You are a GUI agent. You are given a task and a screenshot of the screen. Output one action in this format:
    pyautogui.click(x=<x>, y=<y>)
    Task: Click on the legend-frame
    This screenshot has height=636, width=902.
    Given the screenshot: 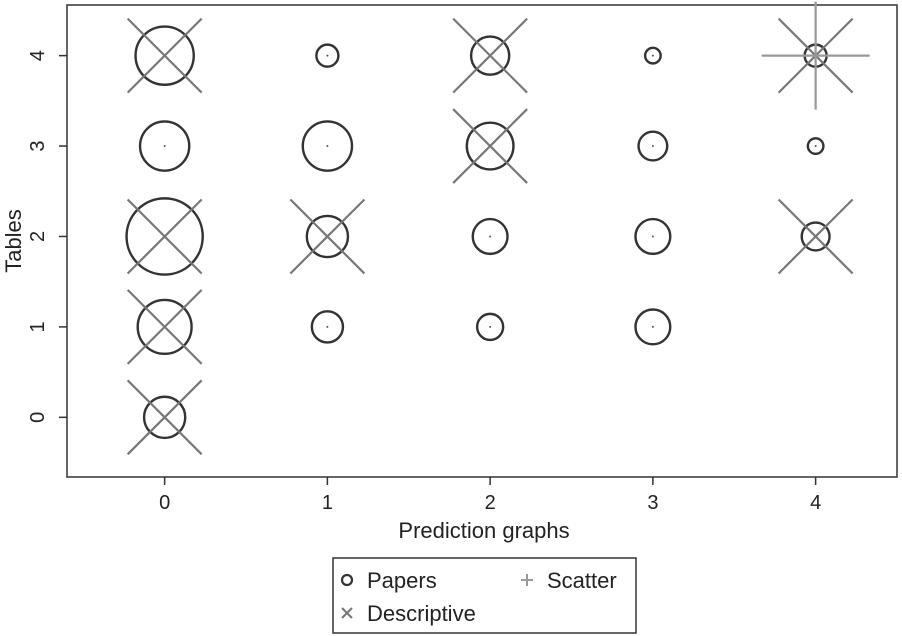 What is the action you would take?
    pyautogui.click(x=484, y=595)
    